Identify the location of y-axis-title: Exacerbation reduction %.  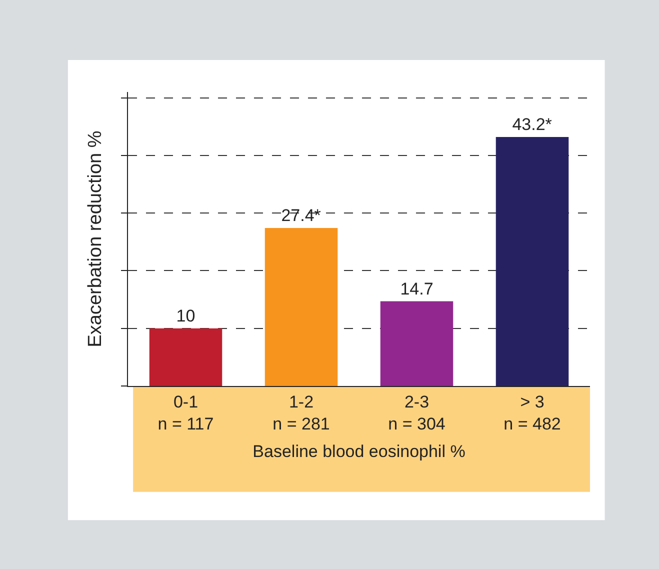
(95, 239).